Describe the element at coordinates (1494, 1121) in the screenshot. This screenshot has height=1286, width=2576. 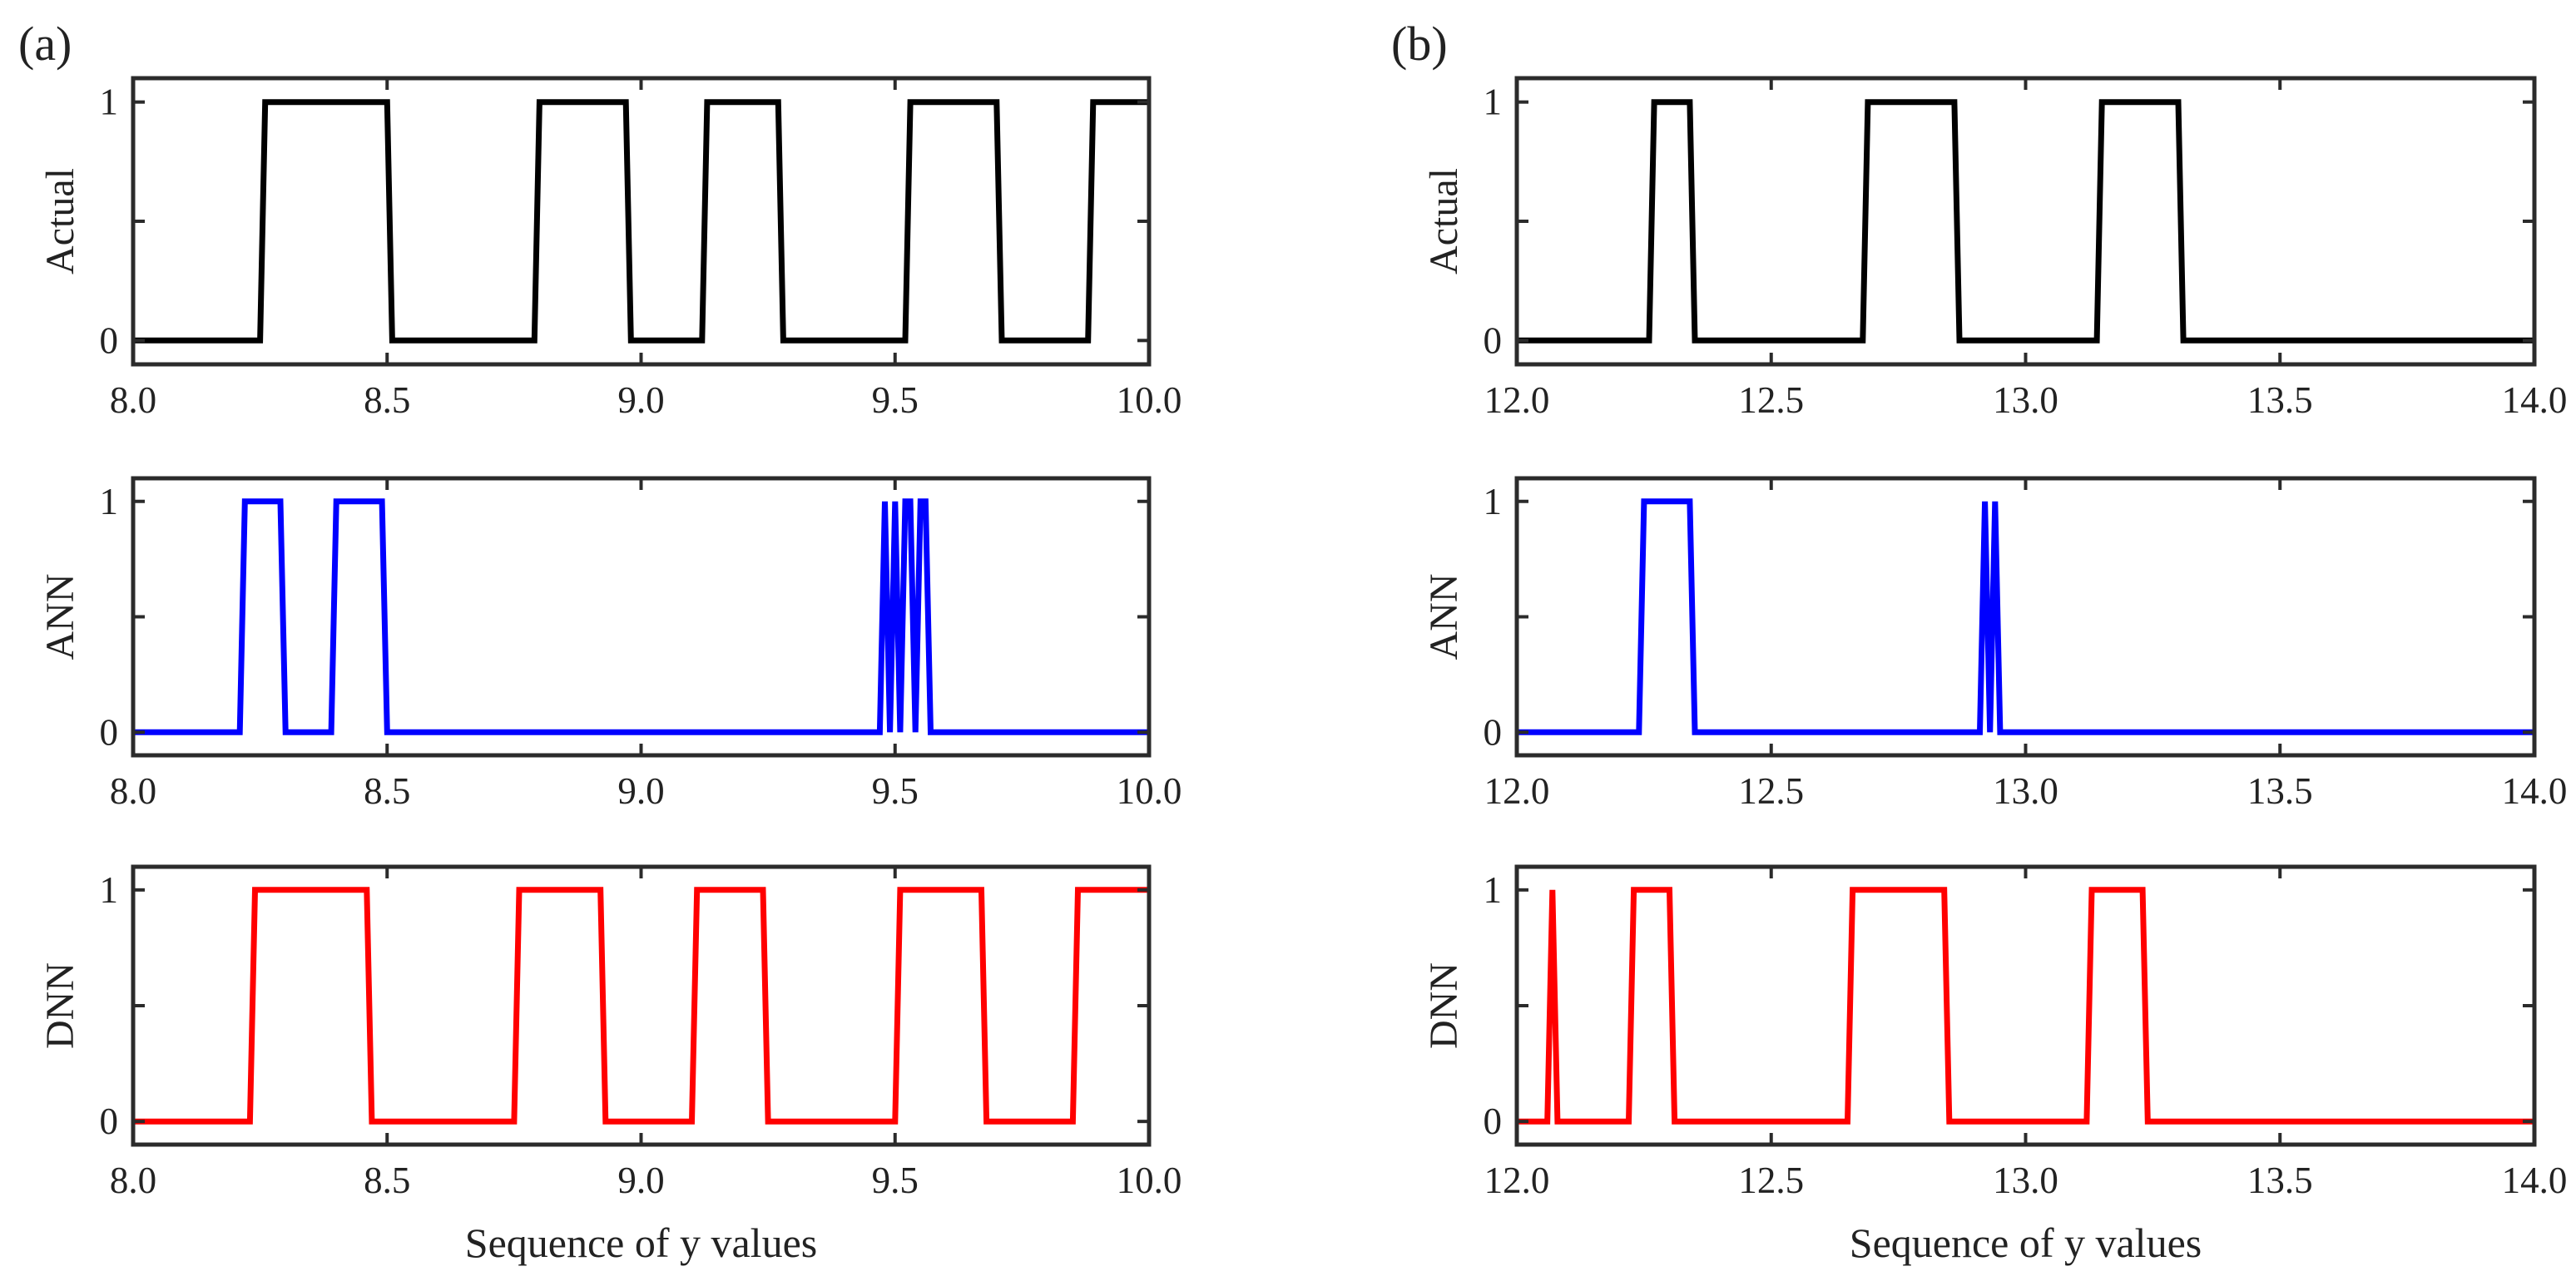
I see `y-tick-label-b-dnn: 0` at that location.